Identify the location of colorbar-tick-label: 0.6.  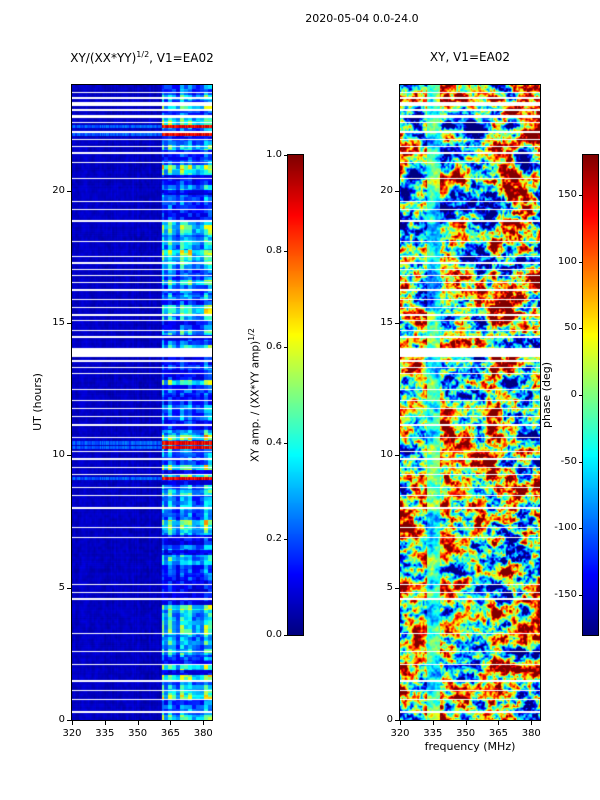
(274, 346).